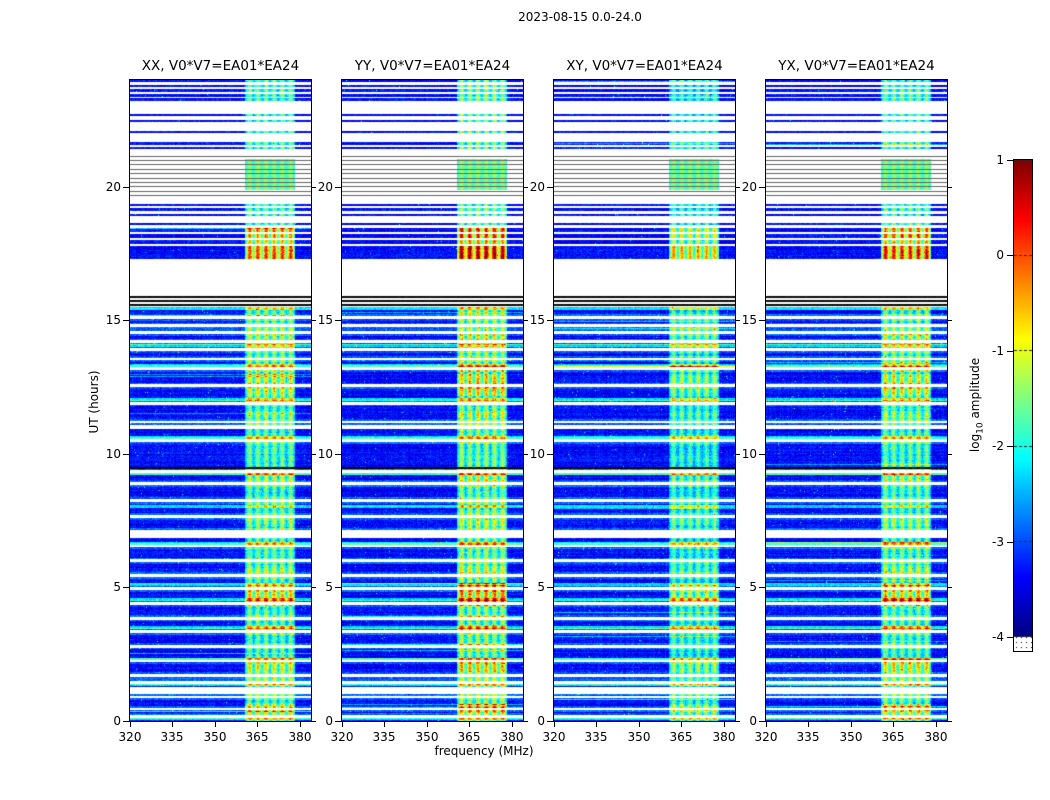 This screenshot has width=1050, height=800. I want to click on heatmap-canvas-xx, so click(220, 400).